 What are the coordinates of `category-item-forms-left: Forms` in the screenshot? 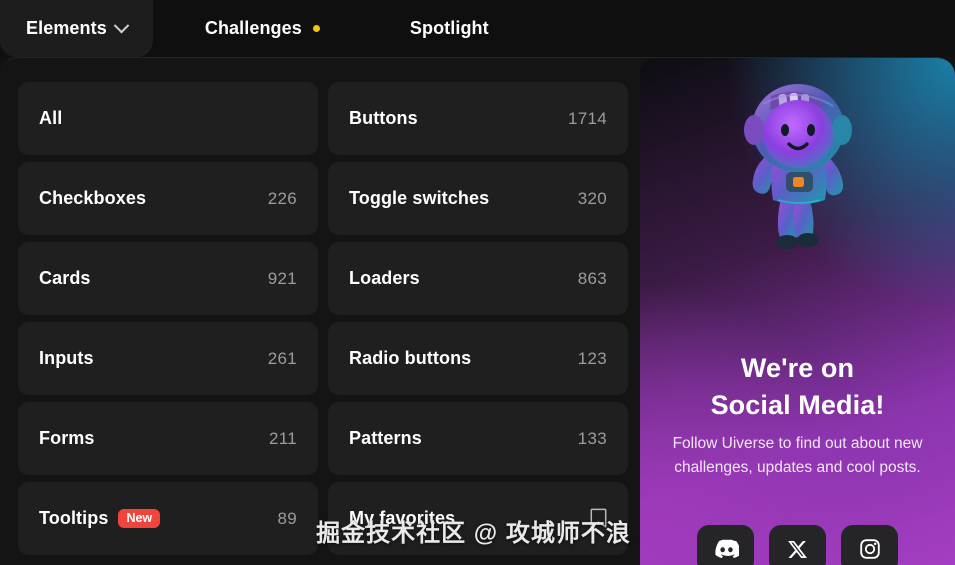 It's located at (67, 438).